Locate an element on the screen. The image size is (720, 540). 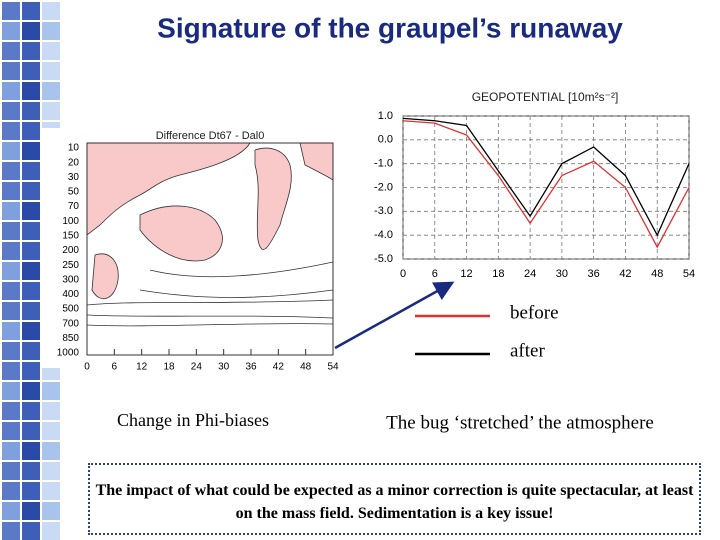
decor-gap is located at coordinates (57, 248).